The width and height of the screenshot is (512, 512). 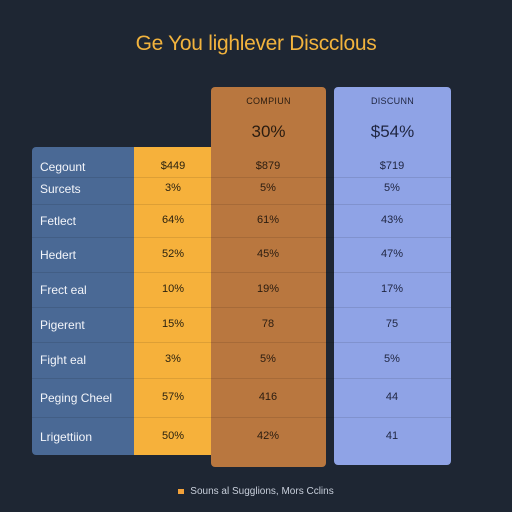 What do you see at coordinates (256, 43) in the screenshot?
I see `page-title: Ge You lighlever Discclous` at bounding box center [256, 43].